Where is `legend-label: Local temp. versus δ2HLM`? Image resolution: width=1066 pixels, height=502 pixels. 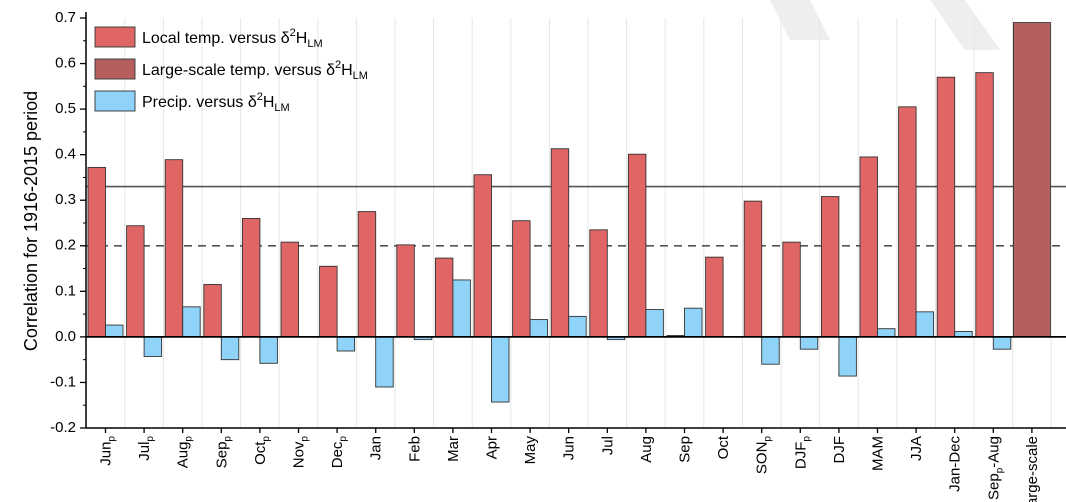
legend-label: Local temp. versus δ2HLM is located at coordinates (232, 38).